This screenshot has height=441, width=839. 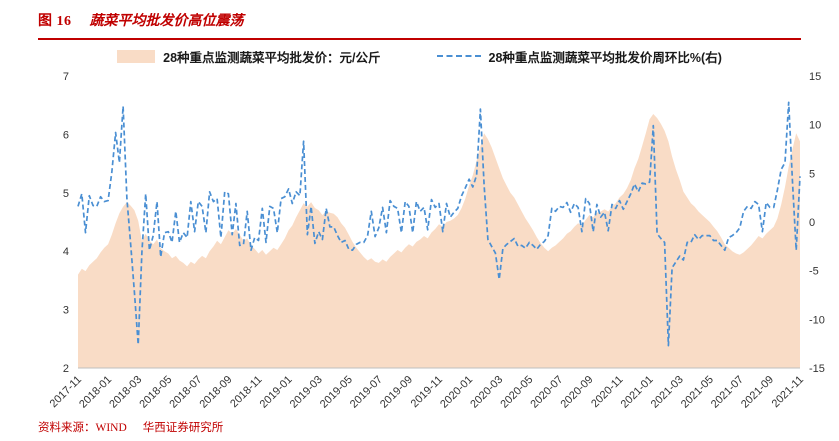 I want to click on svg-text: 2020-07, so click(x=546, y=392).